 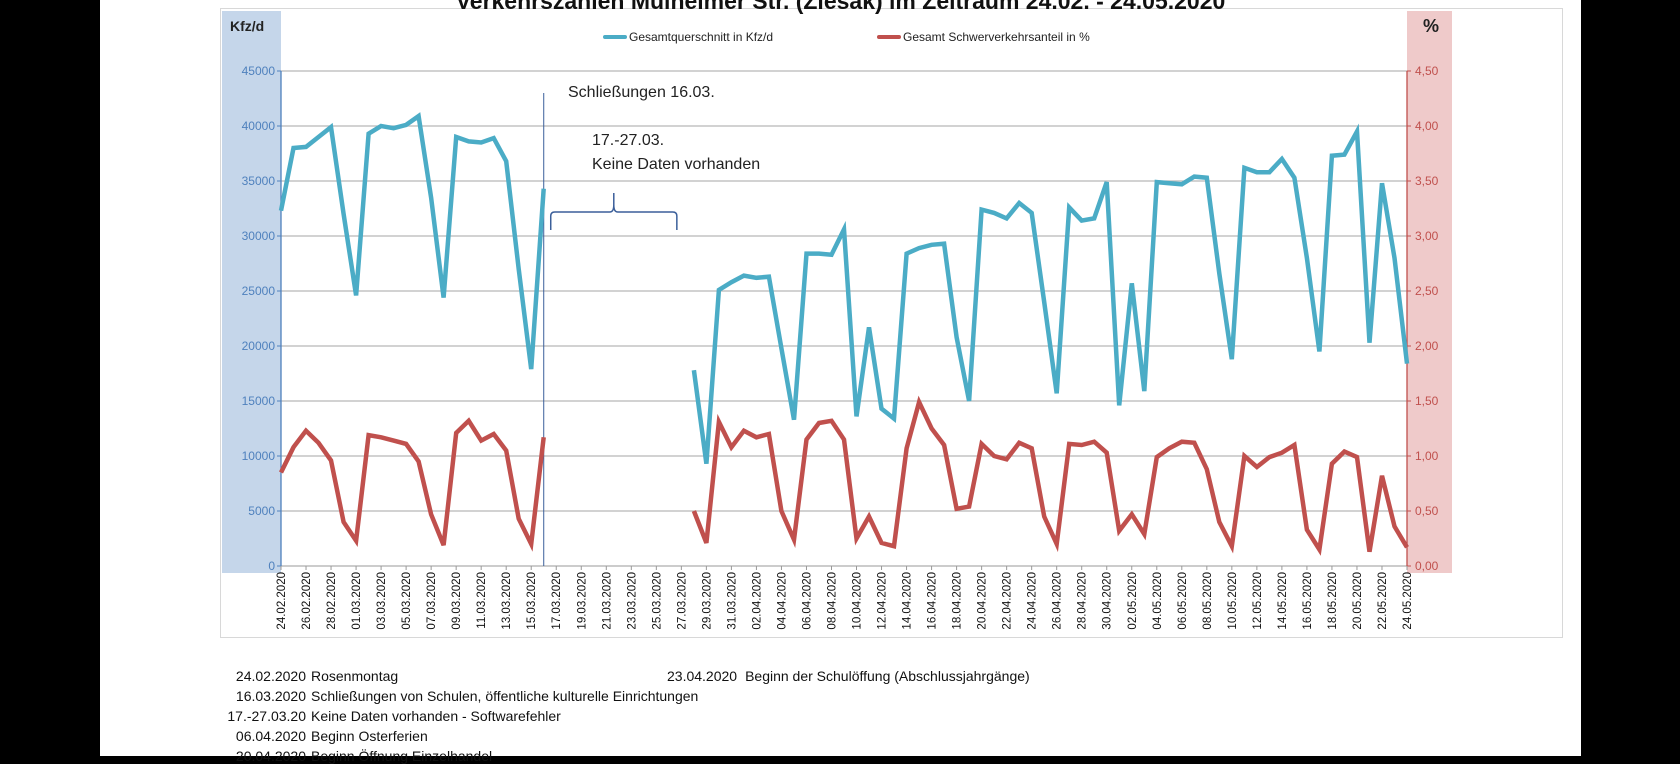 I want to click on x-tick-label: 13.03.2020, so click(x=507, y=601).